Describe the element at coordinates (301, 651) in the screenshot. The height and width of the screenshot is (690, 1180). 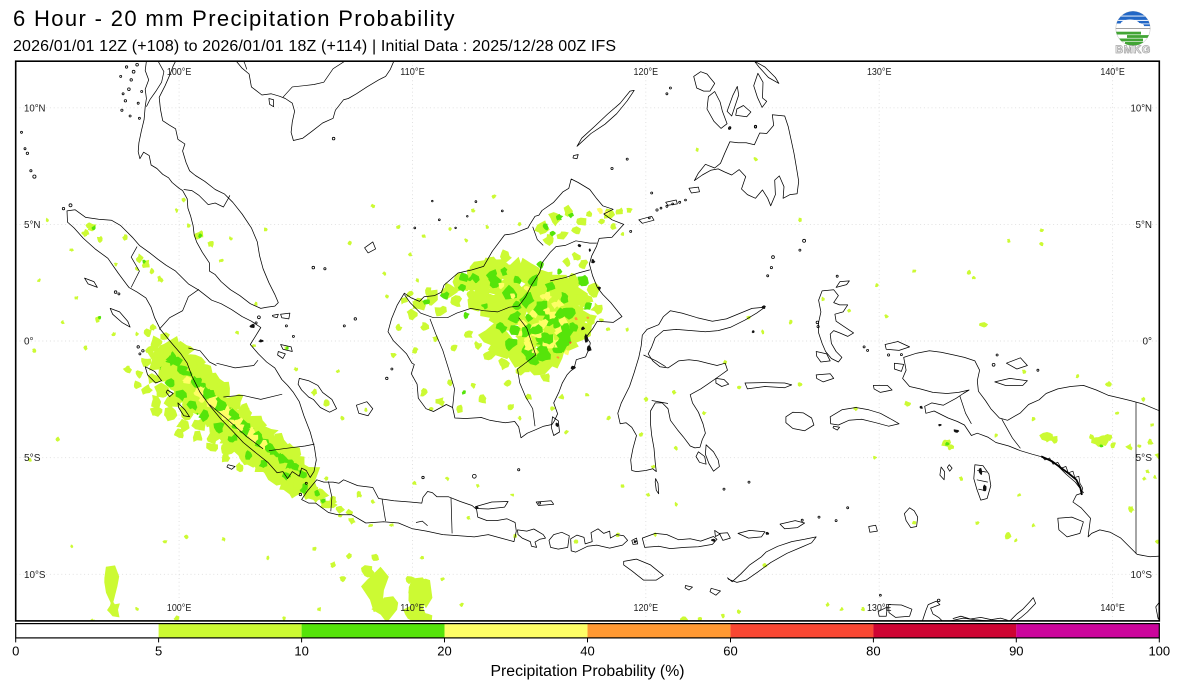
I see `svg-text: 10` at that location.